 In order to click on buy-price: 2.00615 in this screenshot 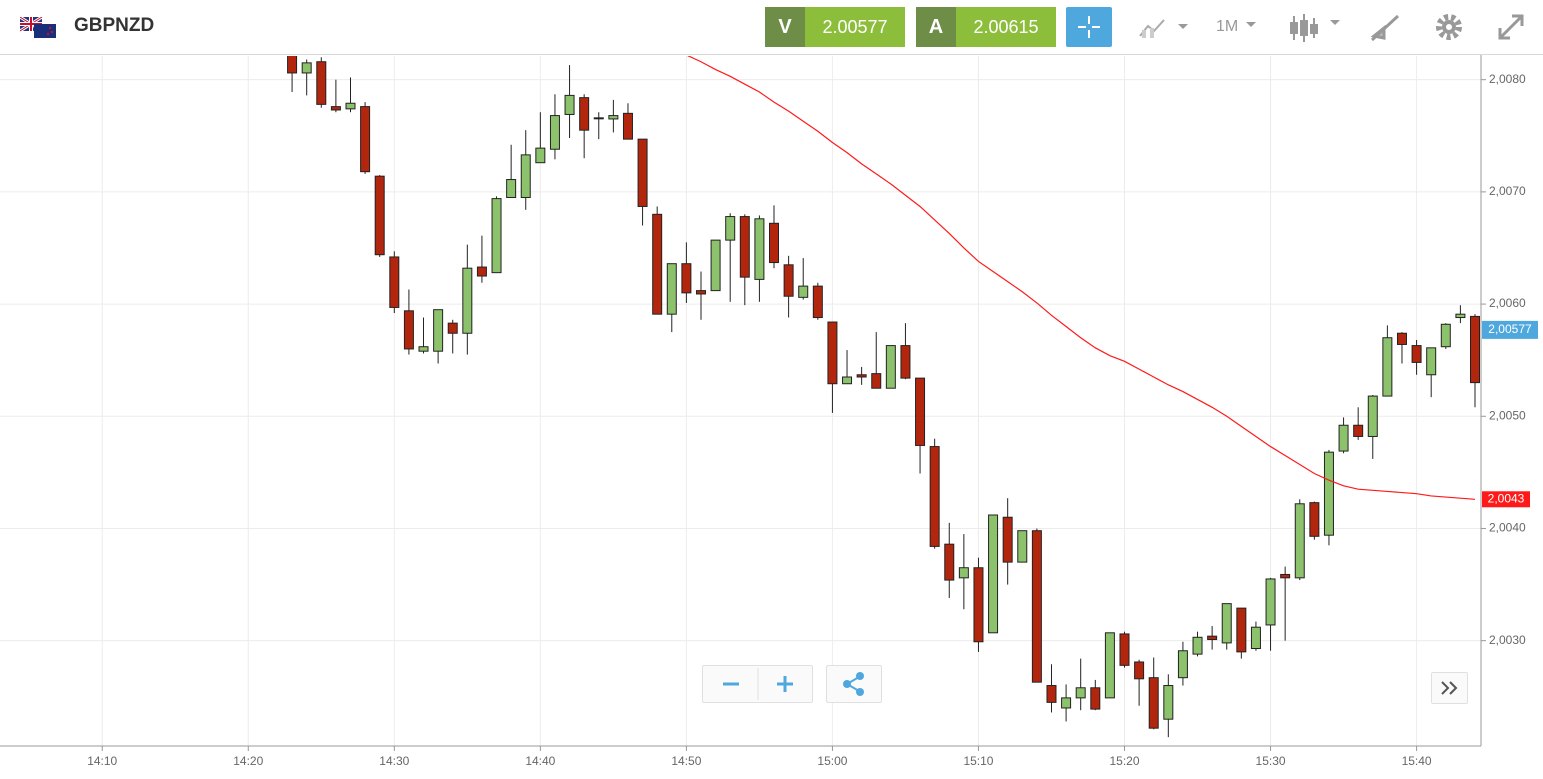, I will do `click(1006, 27)`.